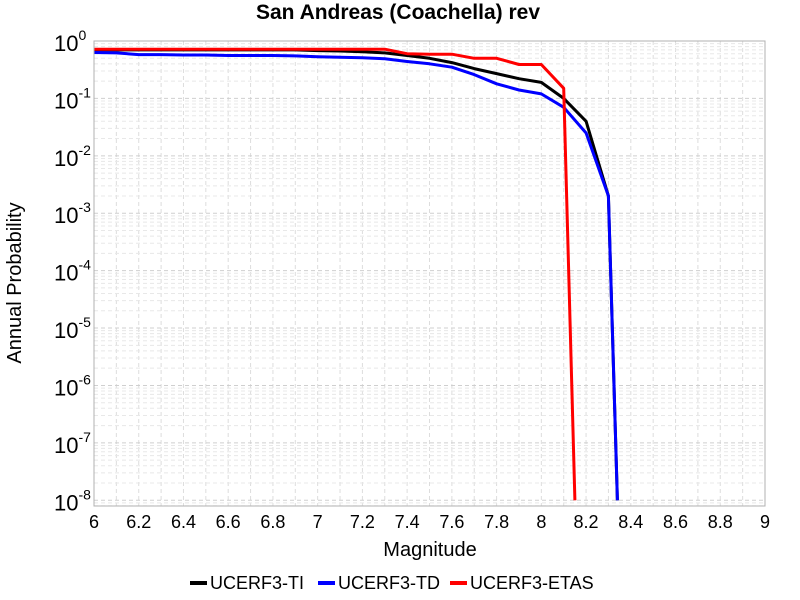  Describe the element at coordinates (389, 583) in the screenshot. I see `legend-label: UCERF3-TD` at that location.